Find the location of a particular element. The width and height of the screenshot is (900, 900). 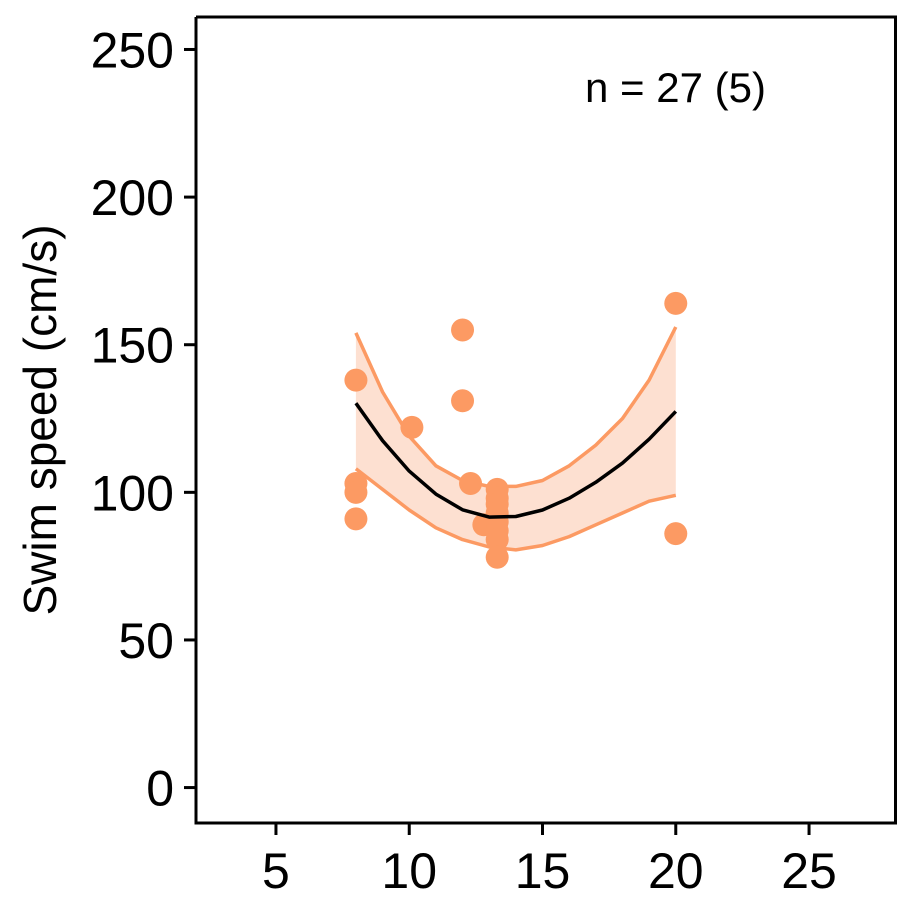

y-tick-label: 0 is located at coordinates (160, 789).